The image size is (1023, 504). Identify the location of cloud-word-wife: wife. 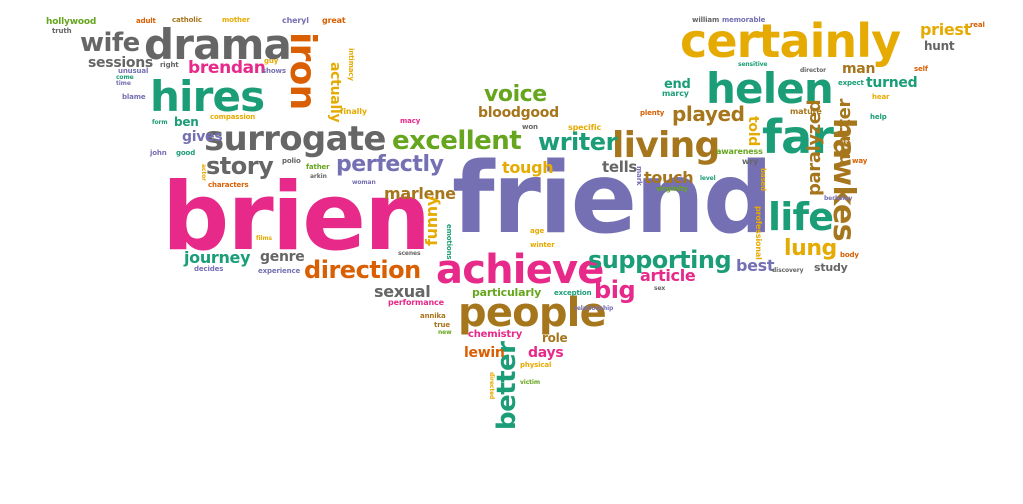
(110, 43).